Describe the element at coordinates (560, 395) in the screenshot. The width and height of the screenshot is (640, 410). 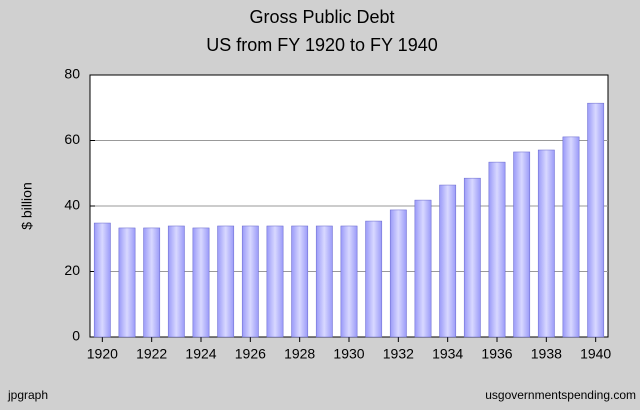
I see `source: usgovernmentspending.com` at that location.